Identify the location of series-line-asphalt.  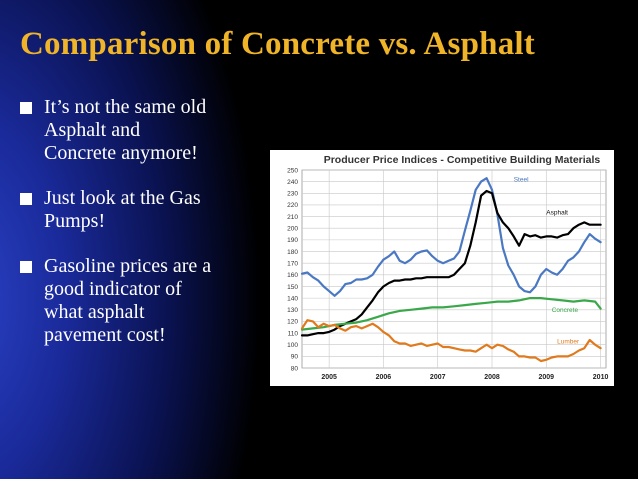
(451, 263).